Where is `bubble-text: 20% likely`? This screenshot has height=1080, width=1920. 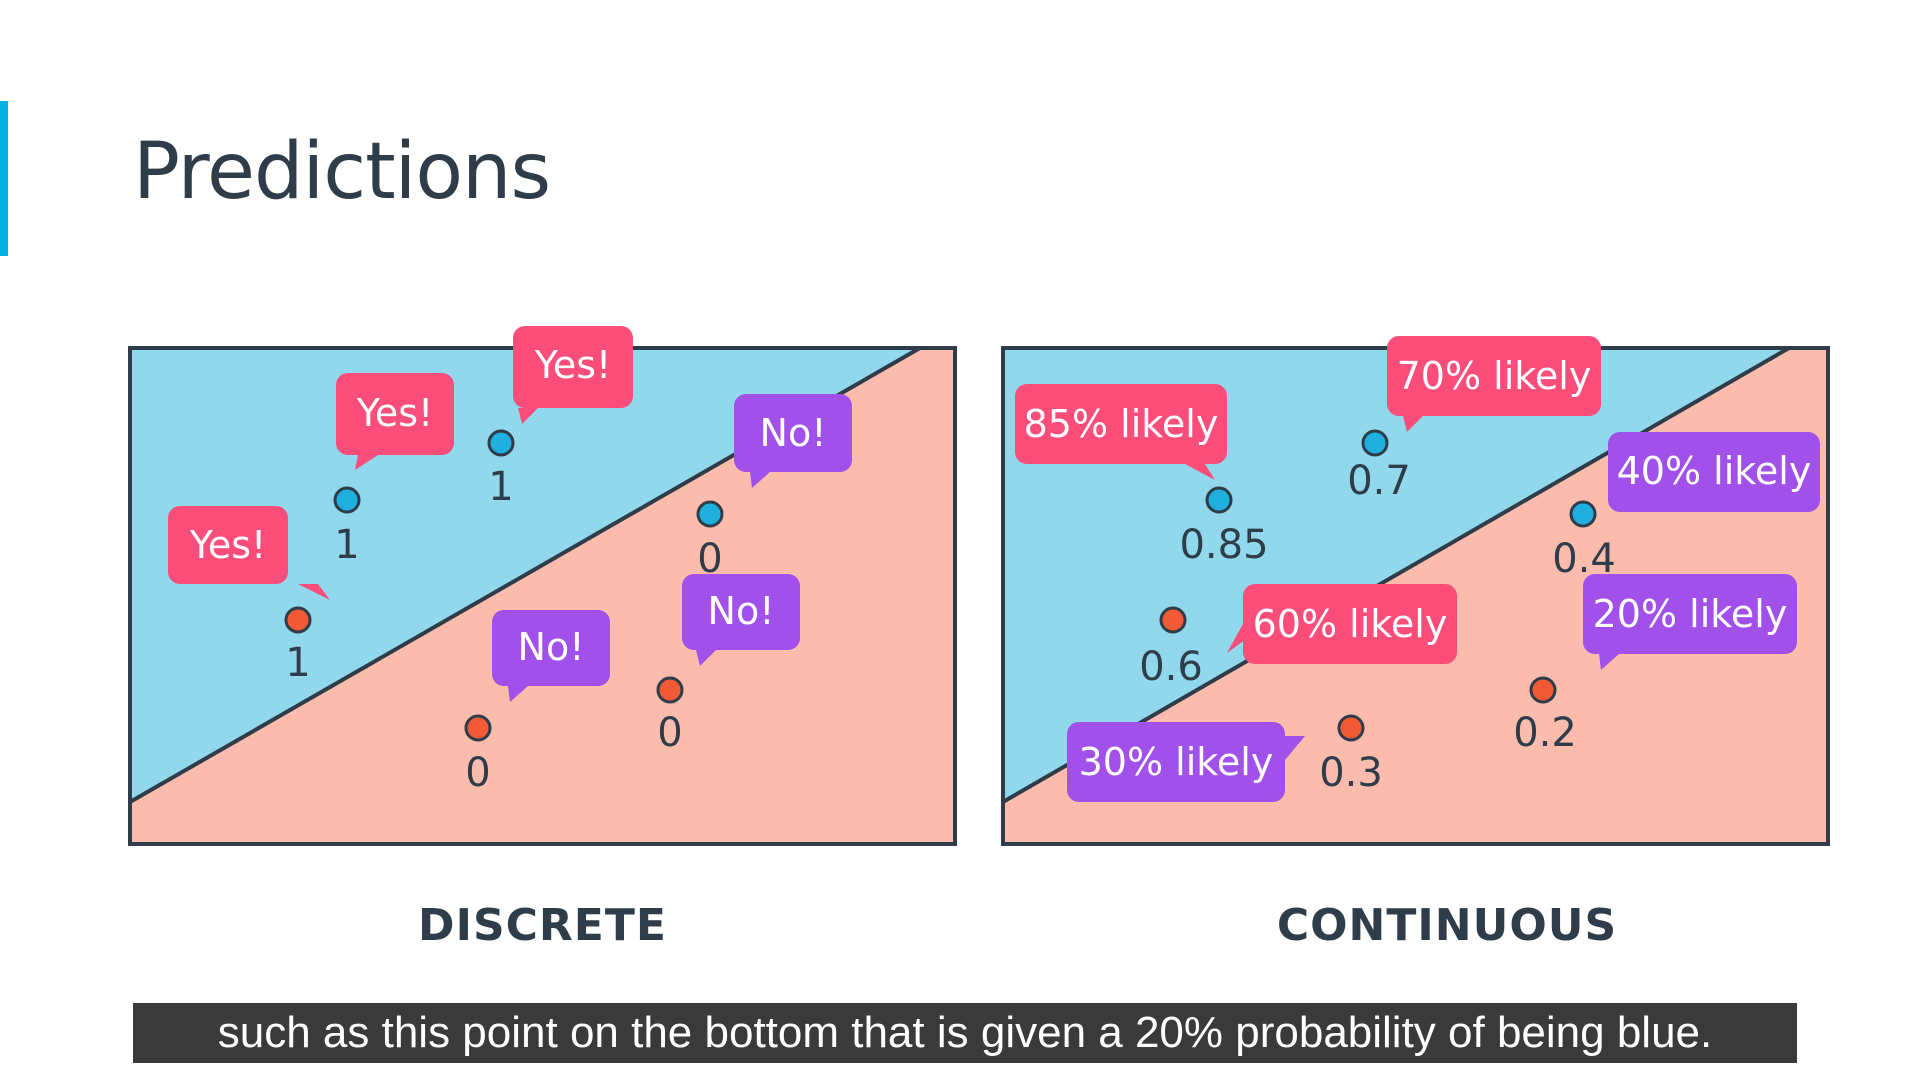
bubble-text: 20% likely is located at coordinates (1690, 614).